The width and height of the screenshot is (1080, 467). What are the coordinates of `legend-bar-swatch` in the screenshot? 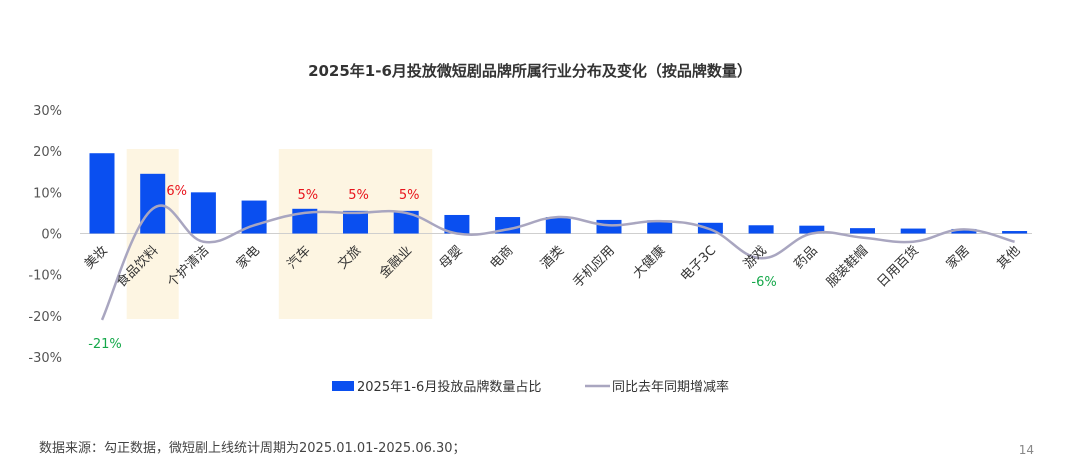 It's located at (343, 386).